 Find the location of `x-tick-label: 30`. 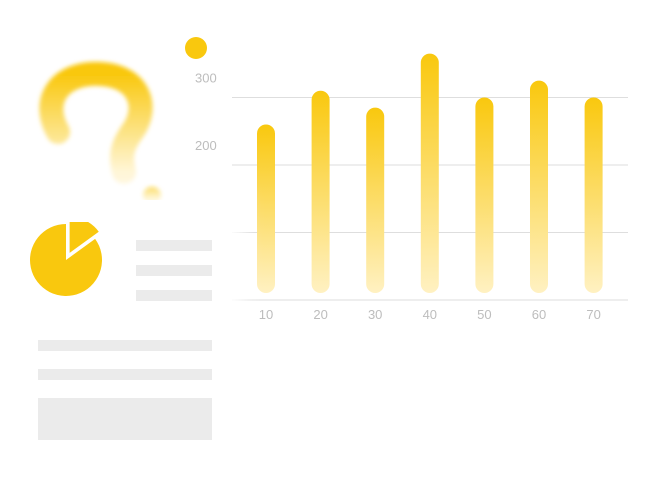

x-tick-label: 30 is located at coordinates (375, 314).